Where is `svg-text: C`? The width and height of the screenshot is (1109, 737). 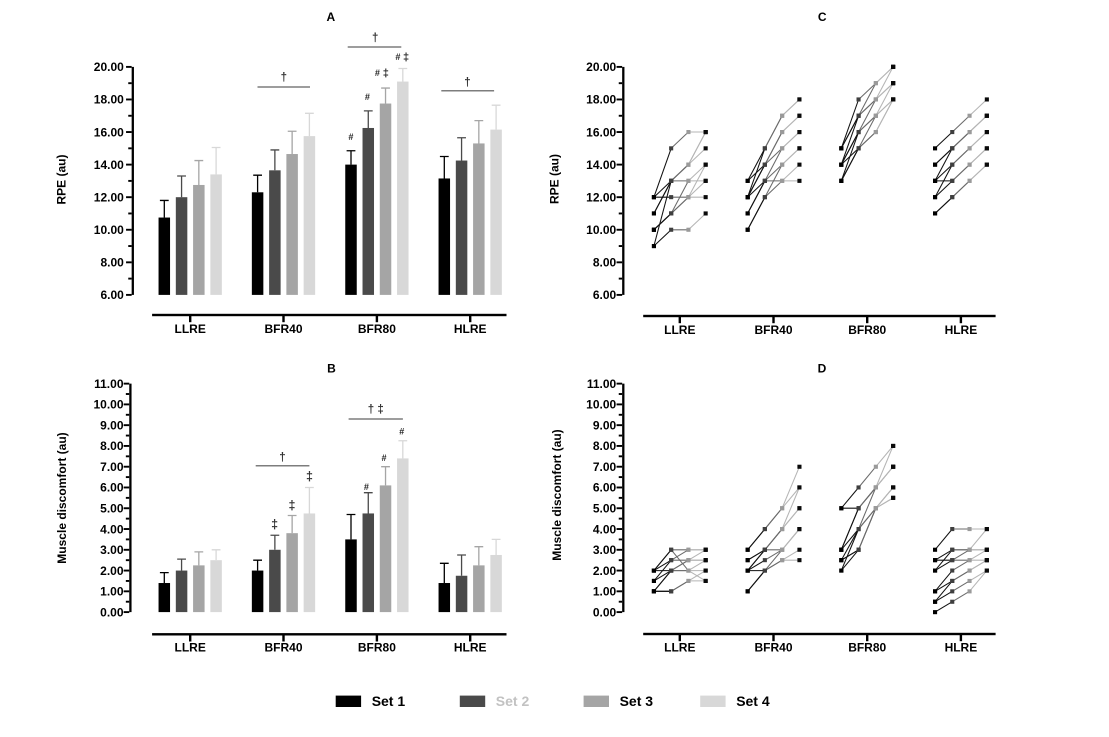 svg-text: C is located at coordinates (822, 17).